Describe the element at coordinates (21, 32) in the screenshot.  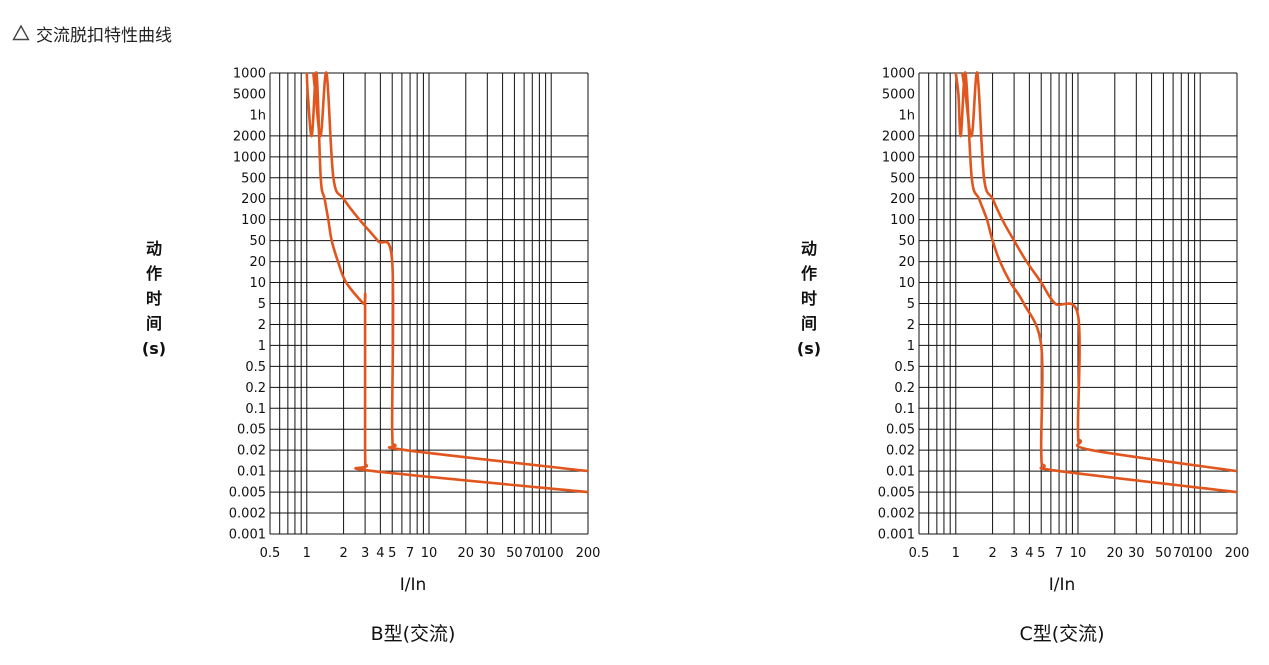
I see `triangle-outline-icon` at that location.